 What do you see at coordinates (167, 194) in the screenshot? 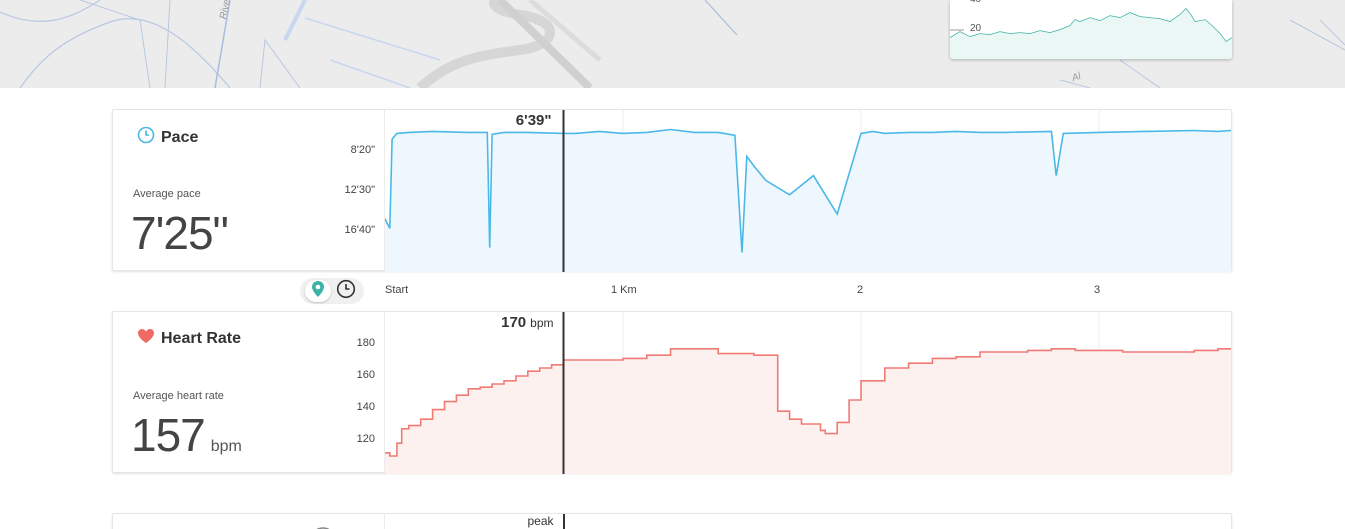
I see `average-pace-label: Average pace` at bounding box center [167, 194].